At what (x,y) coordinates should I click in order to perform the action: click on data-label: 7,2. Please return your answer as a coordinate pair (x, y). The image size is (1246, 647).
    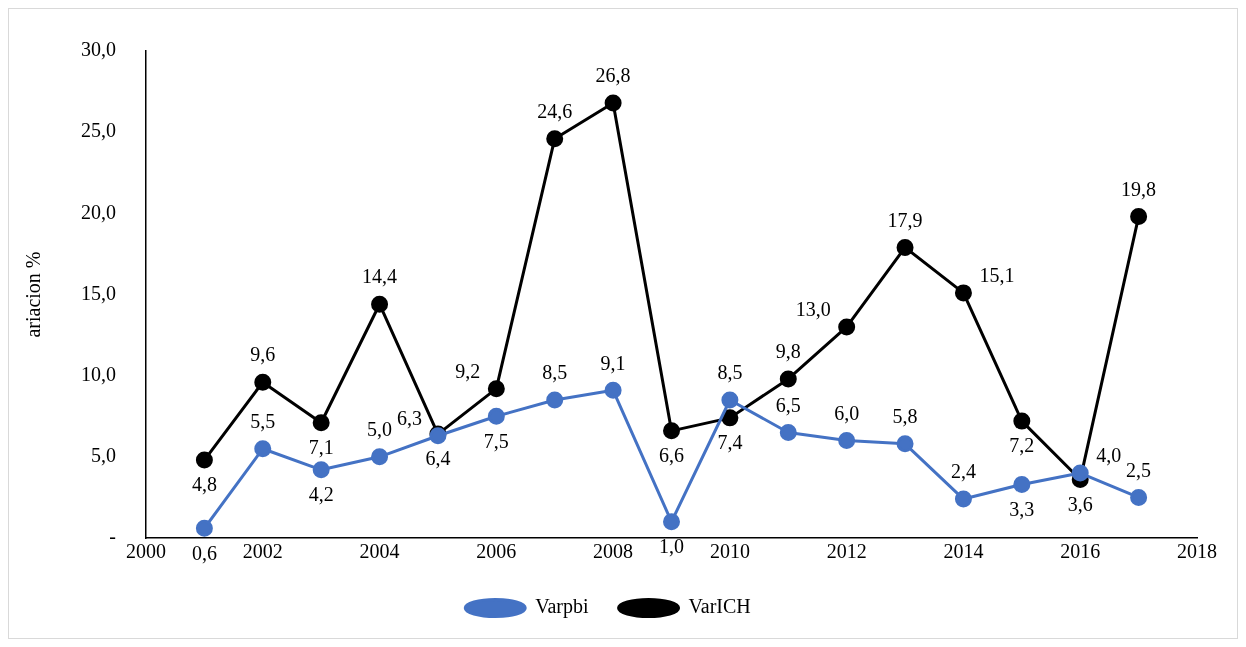
    Looking at the image, I should click on (1022, 445).